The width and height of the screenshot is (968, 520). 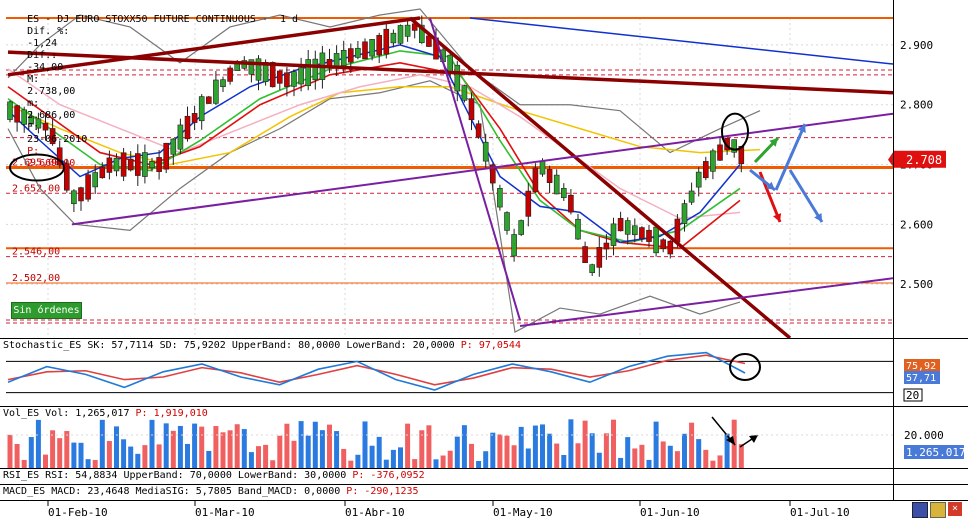 I want to click on min-value: 2.686,00, so click(x=51, y=115).